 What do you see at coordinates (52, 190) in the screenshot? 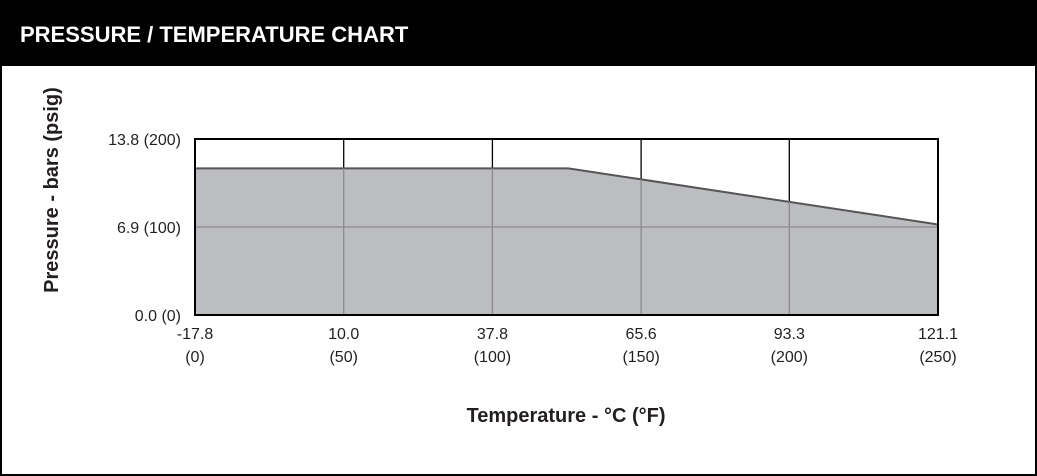
I see `y-axis-label: Pressure - bars (psig)` at bounding box center [52, 190].